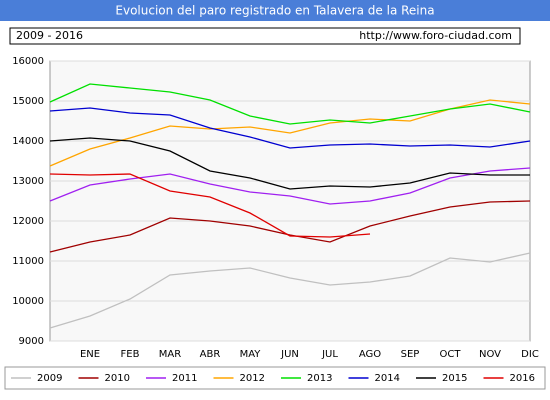 The height and width of the screenshot is (400, 550). What do you see at coordinates (522, 378) in the screenshot?
I see `legend-label: 2016` at bounding box center [522, 378].